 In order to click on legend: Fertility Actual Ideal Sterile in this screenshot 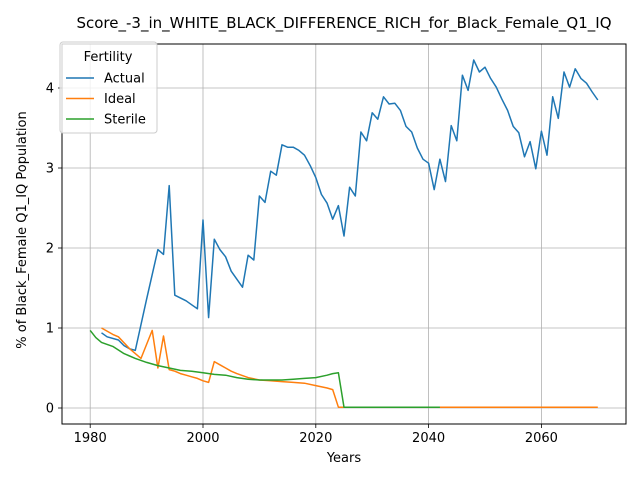, I will do `click(108, 87)`.